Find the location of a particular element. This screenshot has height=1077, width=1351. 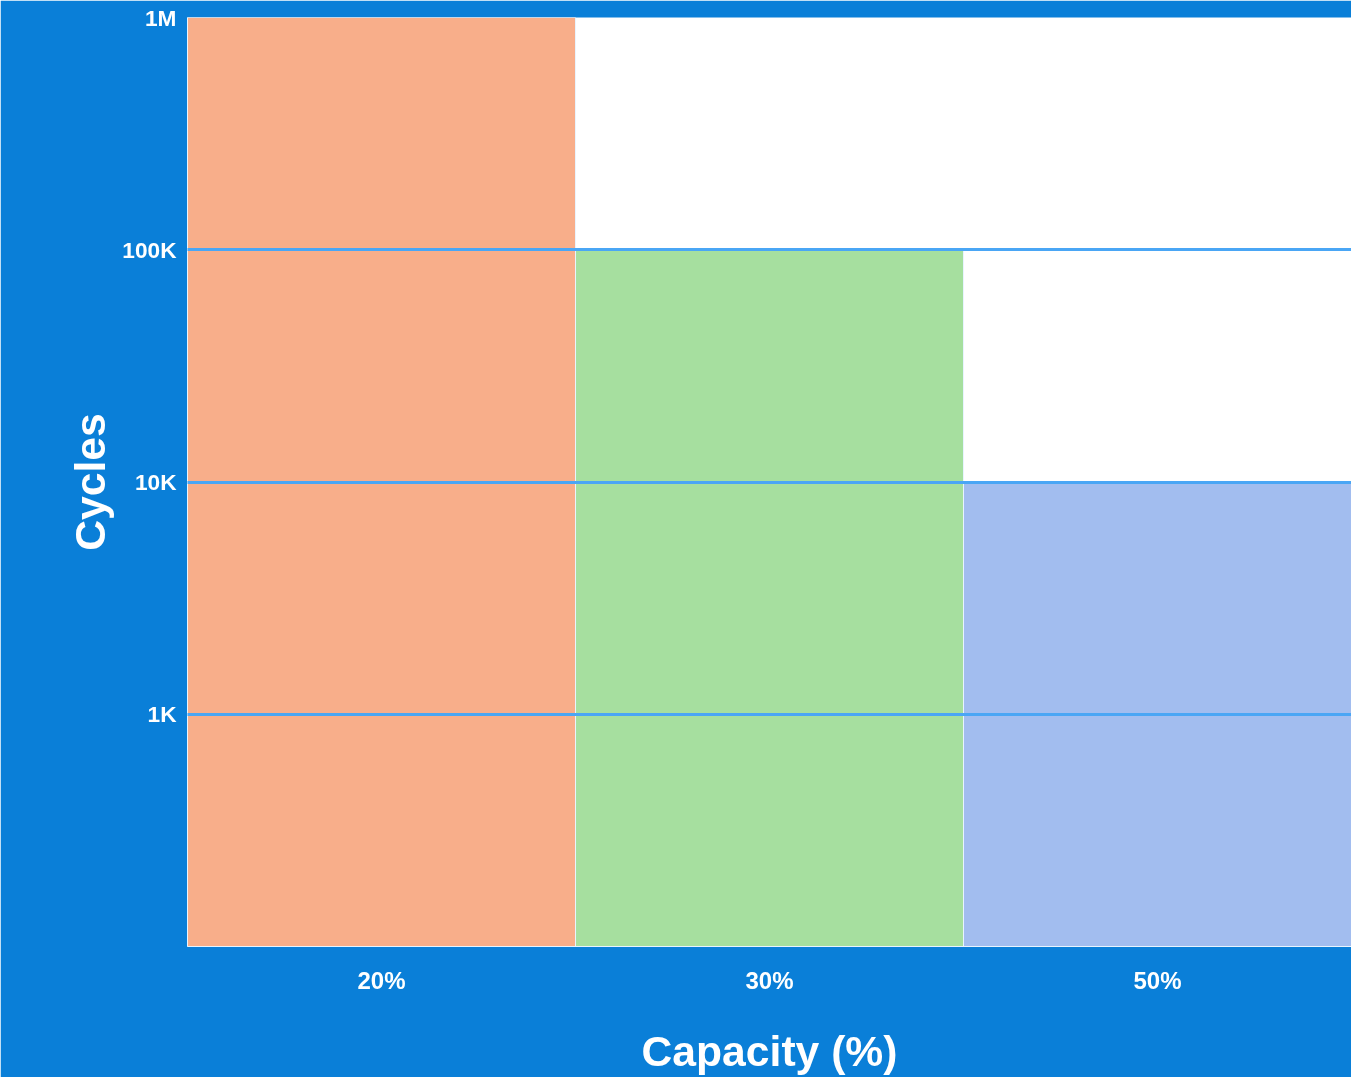

x-tick-label: 50% is located at coordinates (1157, 980).